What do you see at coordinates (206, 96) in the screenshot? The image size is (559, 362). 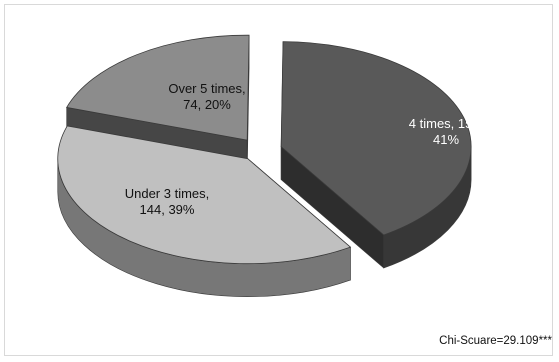 I see `data-label-over-5-times: Over 5 times, 74, 20%` at bounding box center [206, 96].